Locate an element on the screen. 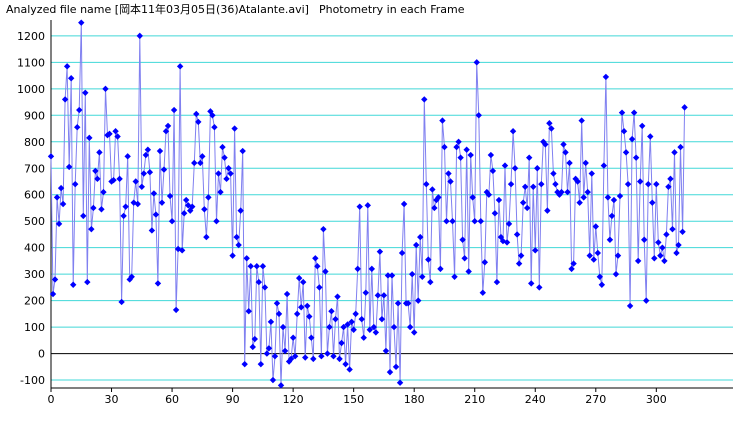 The height and width of the screenshot is (425, 740). y-tick-label: 0 is located at coordinates (41, 354).